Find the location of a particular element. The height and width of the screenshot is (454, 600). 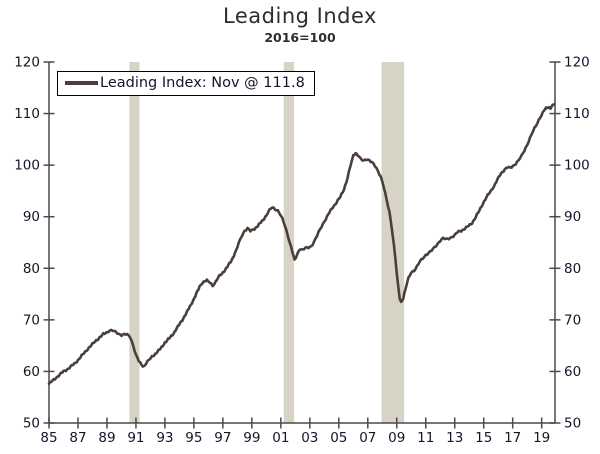

y-tick-label-left: 60 is located at coordinates (31, 372).